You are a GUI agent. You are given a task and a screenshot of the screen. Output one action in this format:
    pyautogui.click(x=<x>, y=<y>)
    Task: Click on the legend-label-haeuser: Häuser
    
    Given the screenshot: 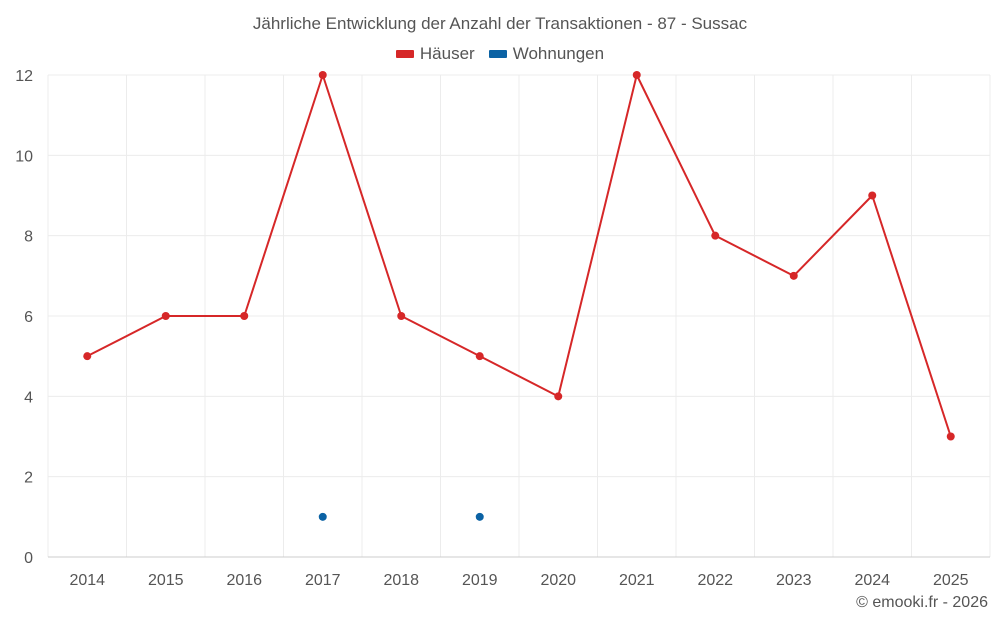 What is the action you would take?
    pyautogui.click(x=447, y=53)
    